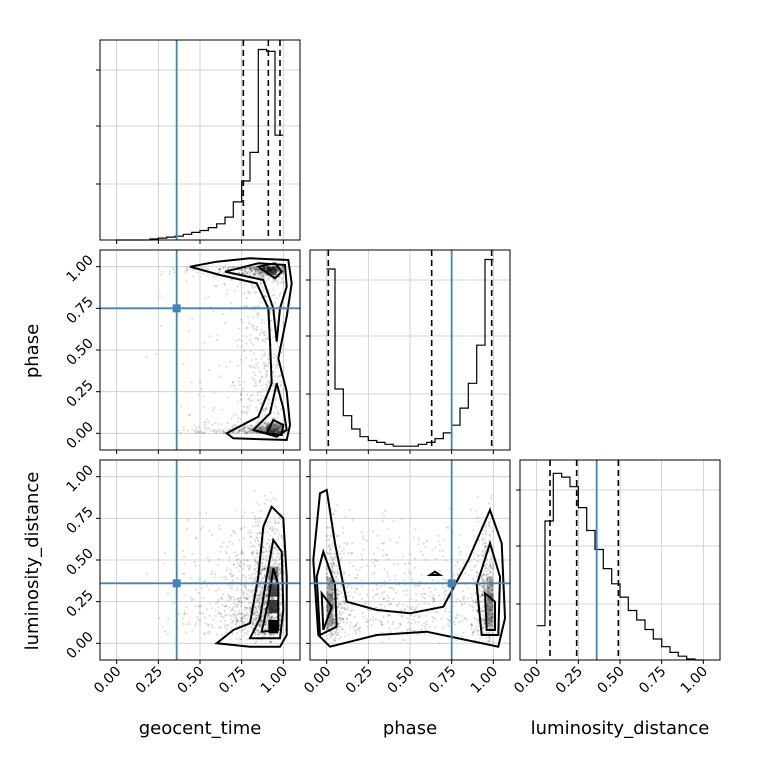  What do you see at coordinates (79, 562) in the screenshot?
I see `y-tick-label: 0.50` at bounding box center [79, 562].